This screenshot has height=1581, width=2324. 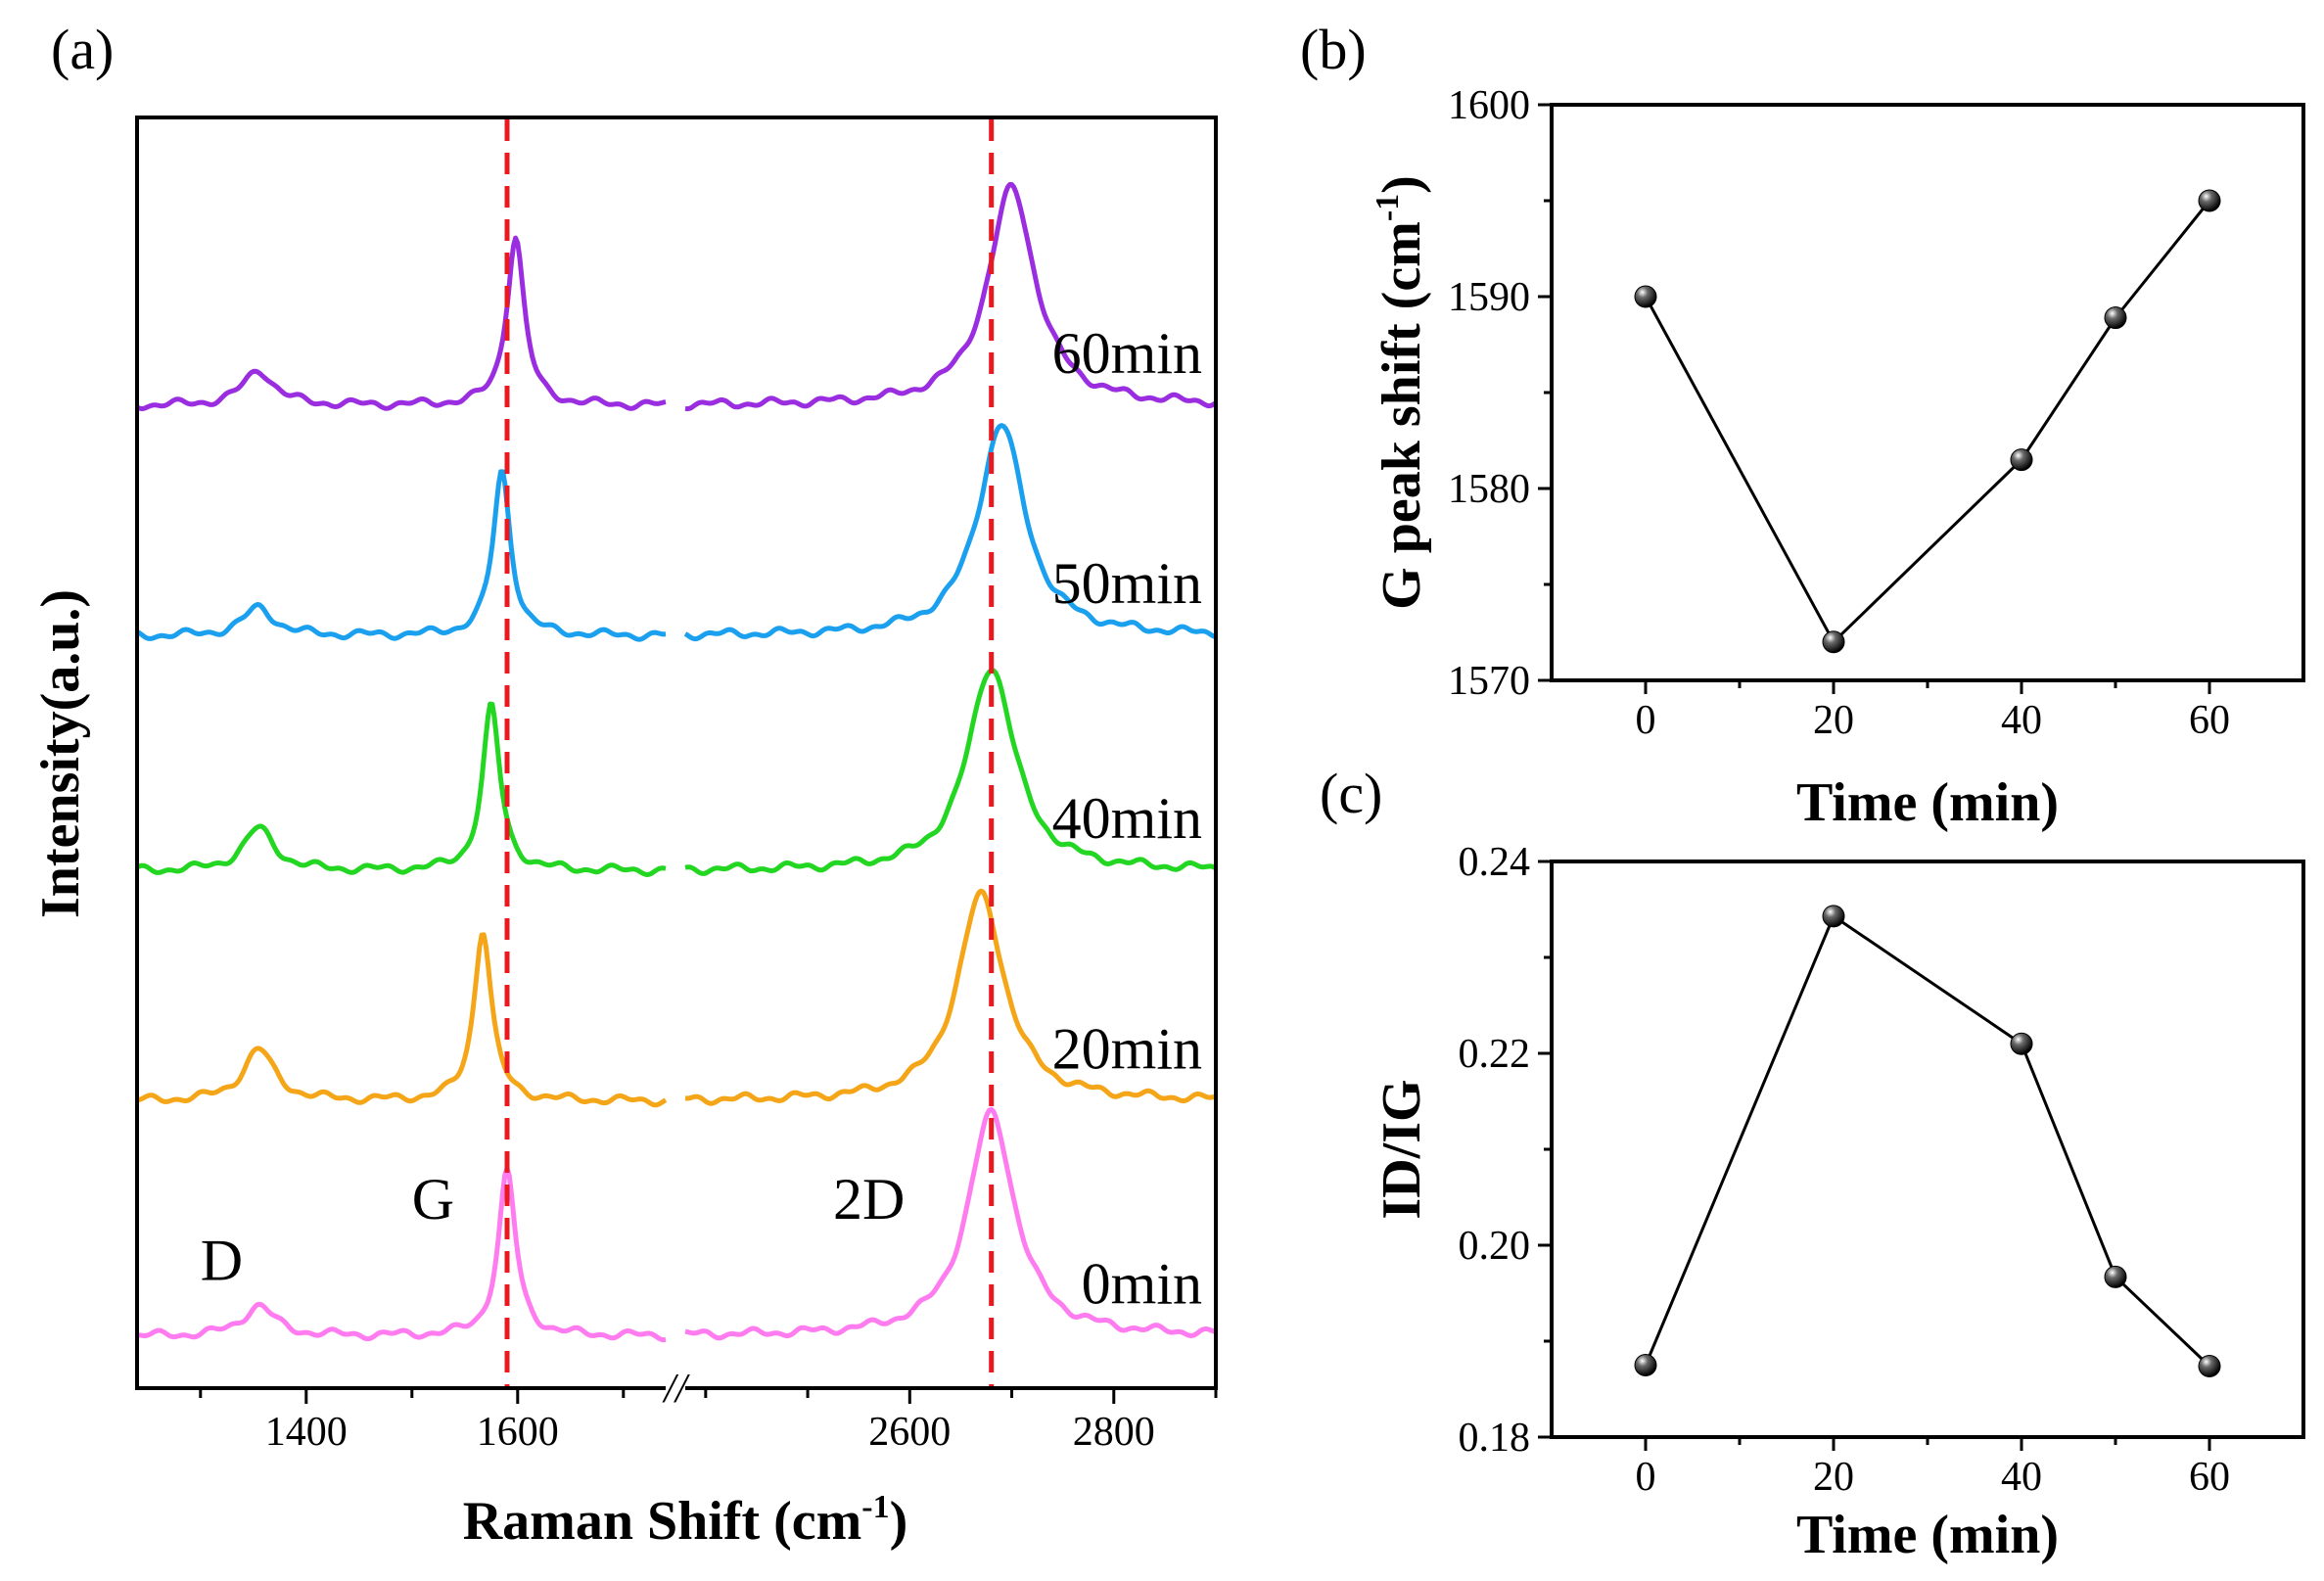 What do you see at coordinates (1388, 208) in the screenshot?
I see `panel-b-ylabel-sup: -1` at bounding box center [1388, 208].